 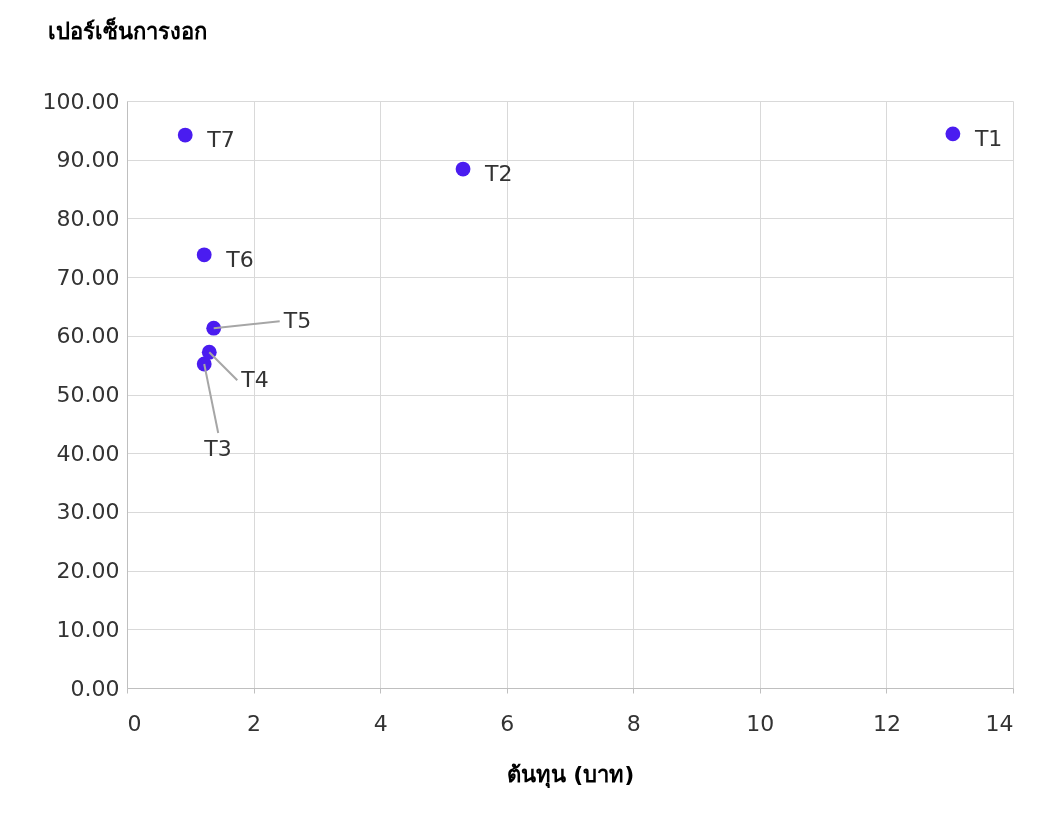 I want to click on y-tick-label: 70.00, so click(x=88, y=277).